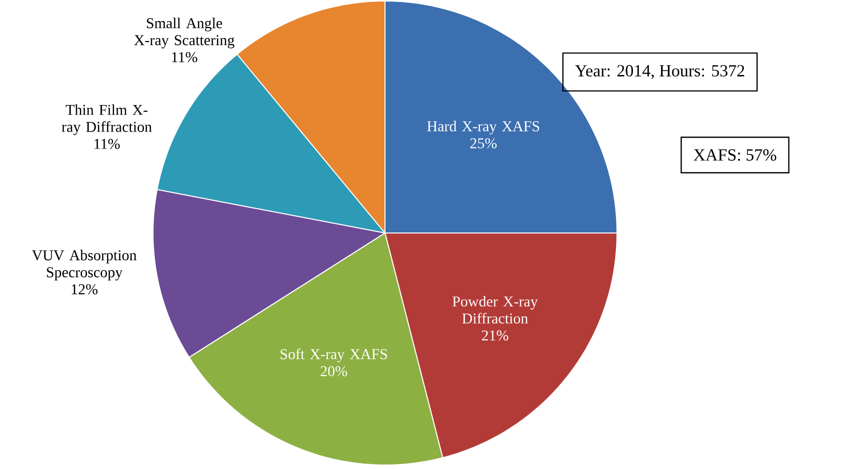 The height and width of the screenshot is (469, 852). I want to click on slice-label: Powder X-ray Diffraction, so click(495, 310).